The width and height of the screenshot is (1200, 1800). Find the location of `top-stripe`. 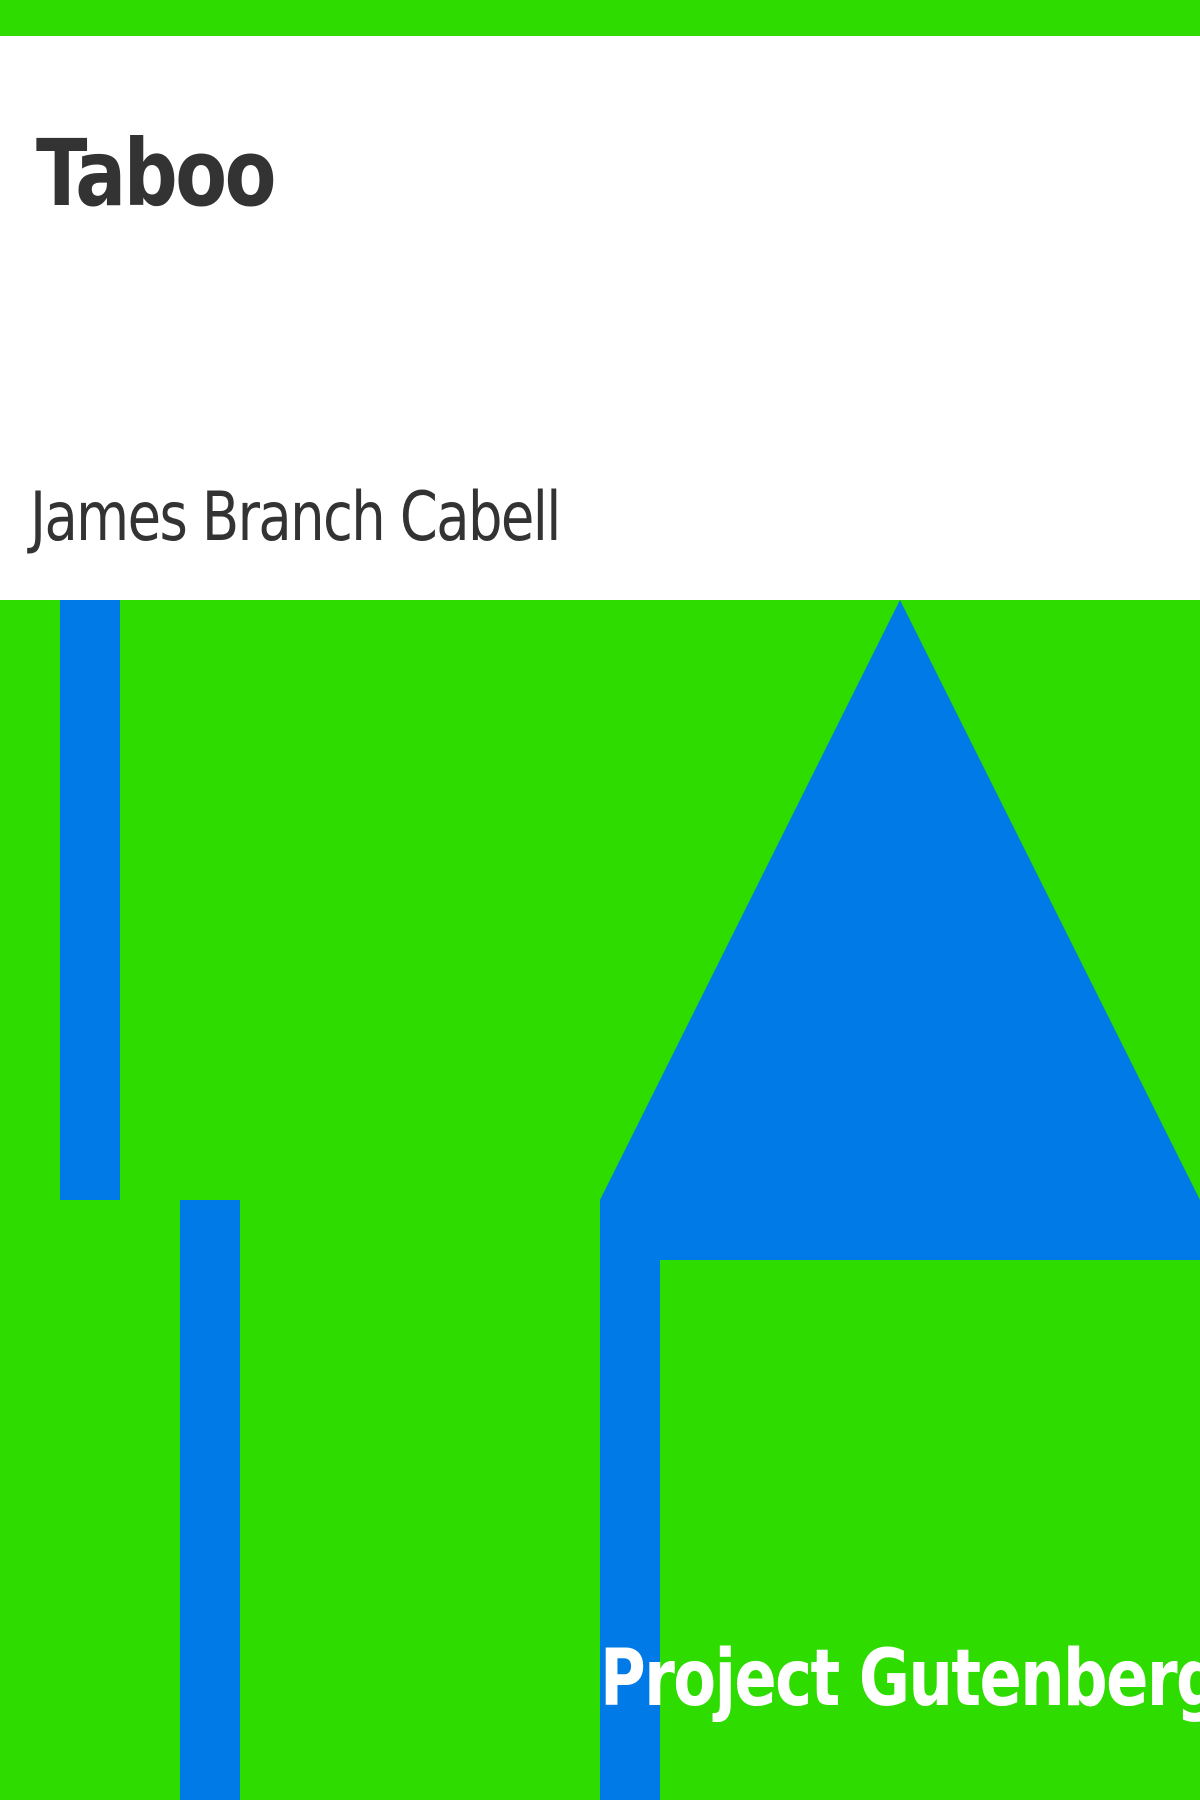

top-stripe is located at coordinates (600, 18).